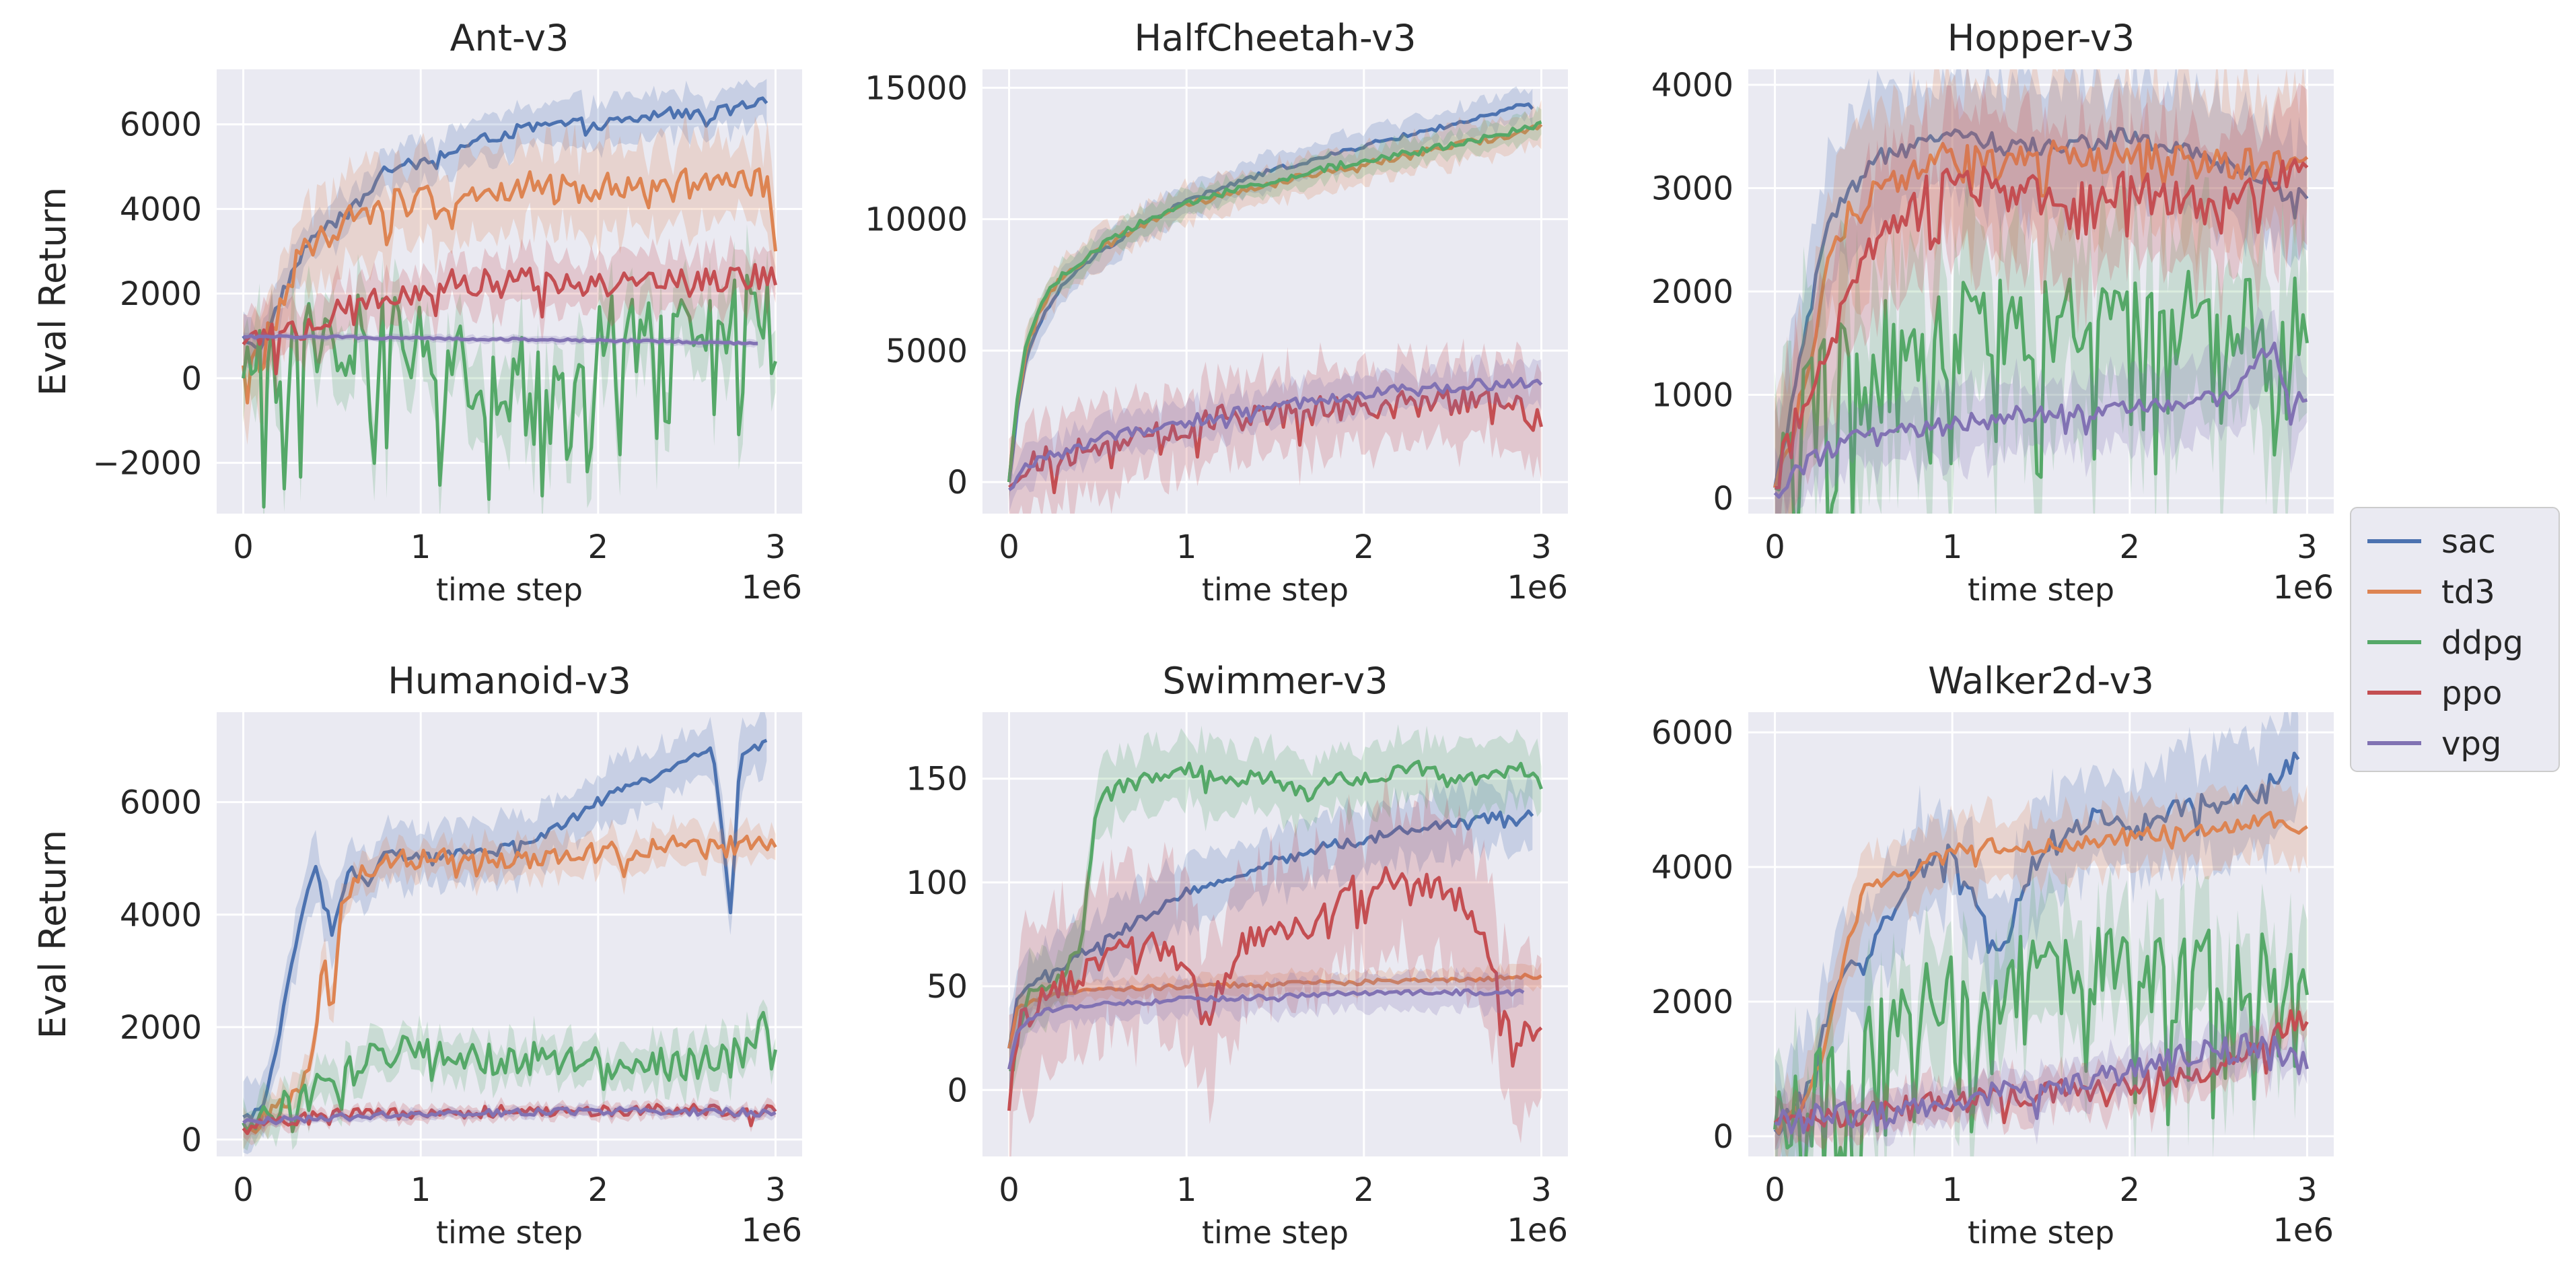 Image resolution: width=2576 pixels, height=1283 pixels. I want to click on y-axis-label: Eval Return, so click(53, 291).